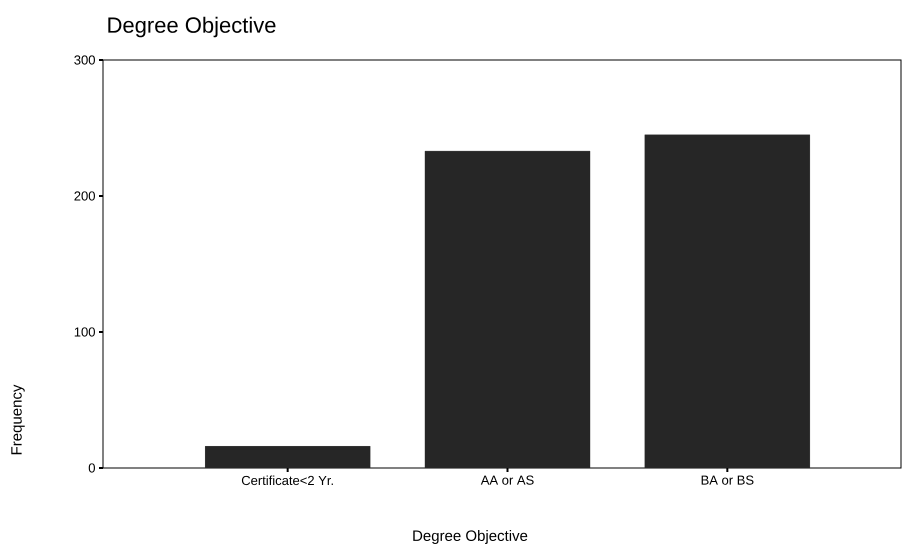  What do you see at coordinates (728, 480) in the screenshot?
I see `x-tick-label: BA or BS` at bounding box center [728, 480].